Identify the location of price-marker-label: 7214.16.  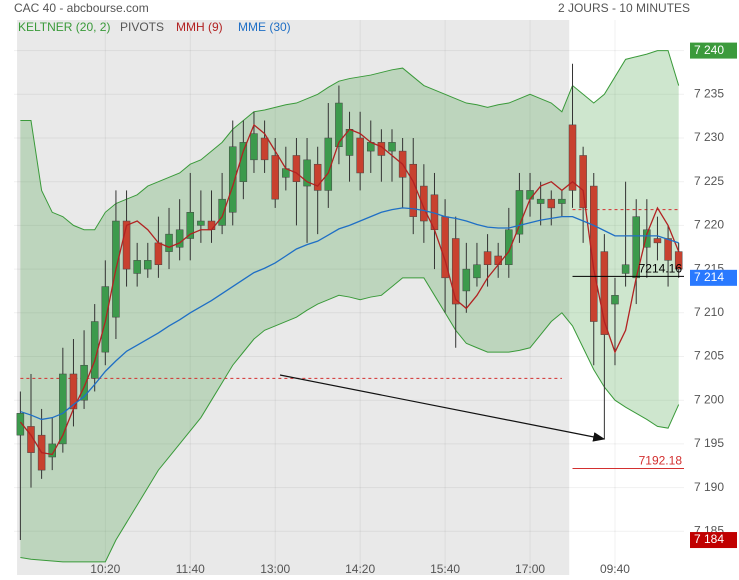
(661, 269).